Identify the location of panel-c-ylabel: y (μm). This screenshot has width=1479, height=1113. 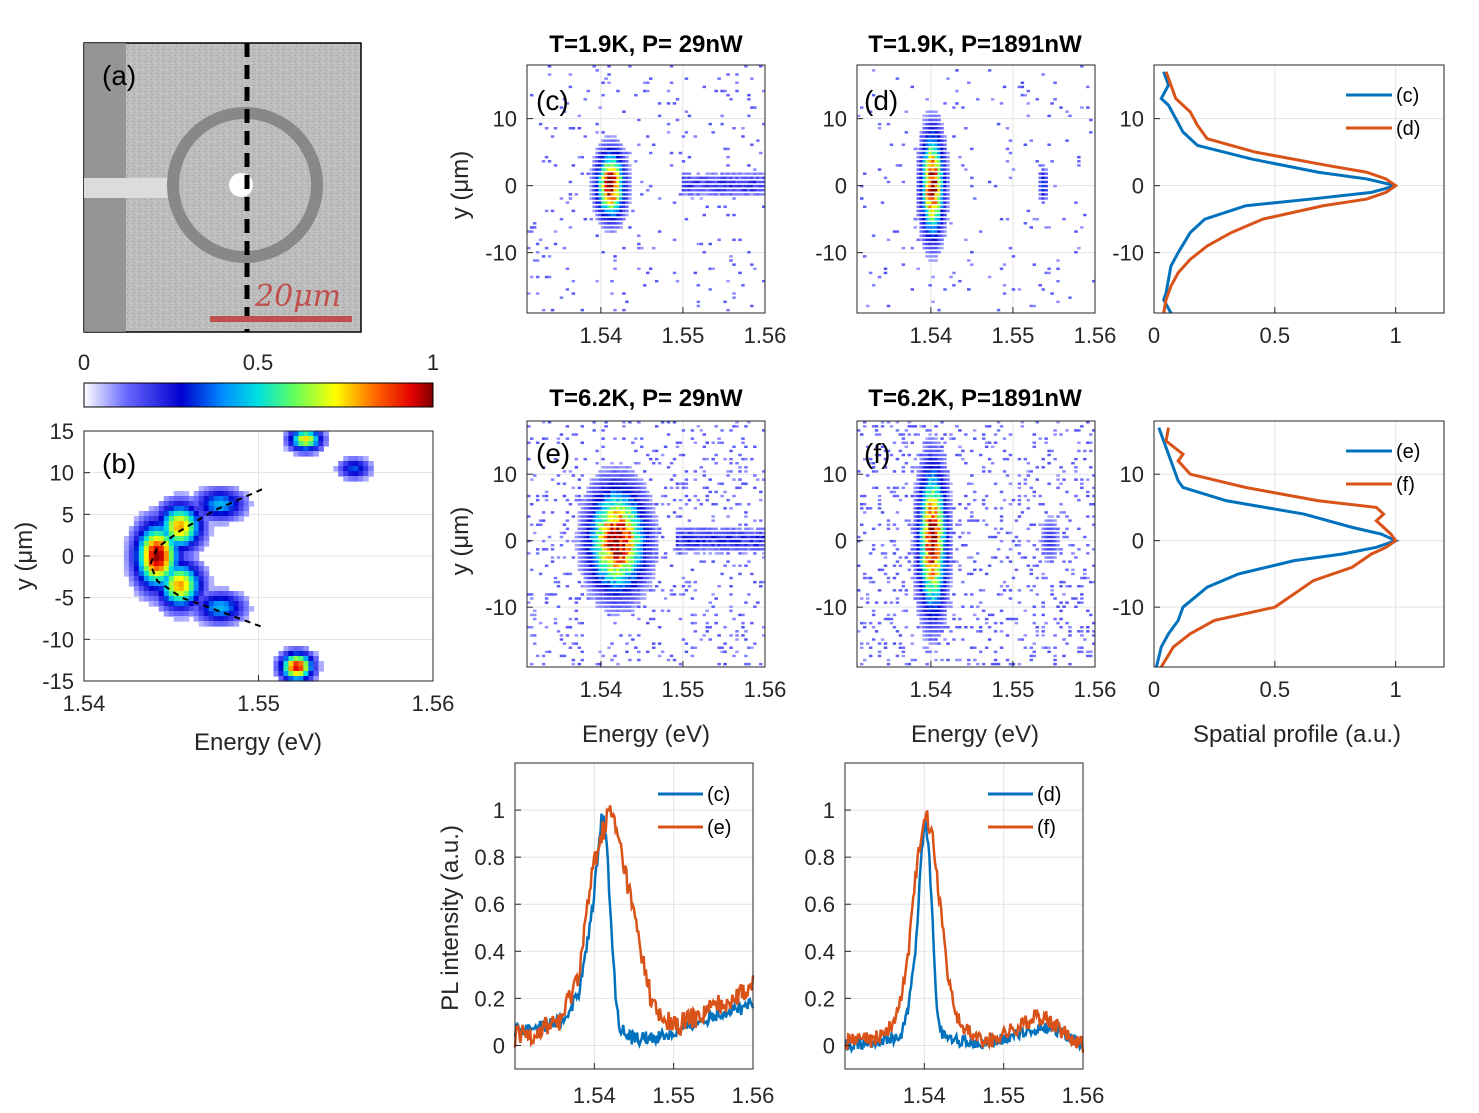
(460, 185).